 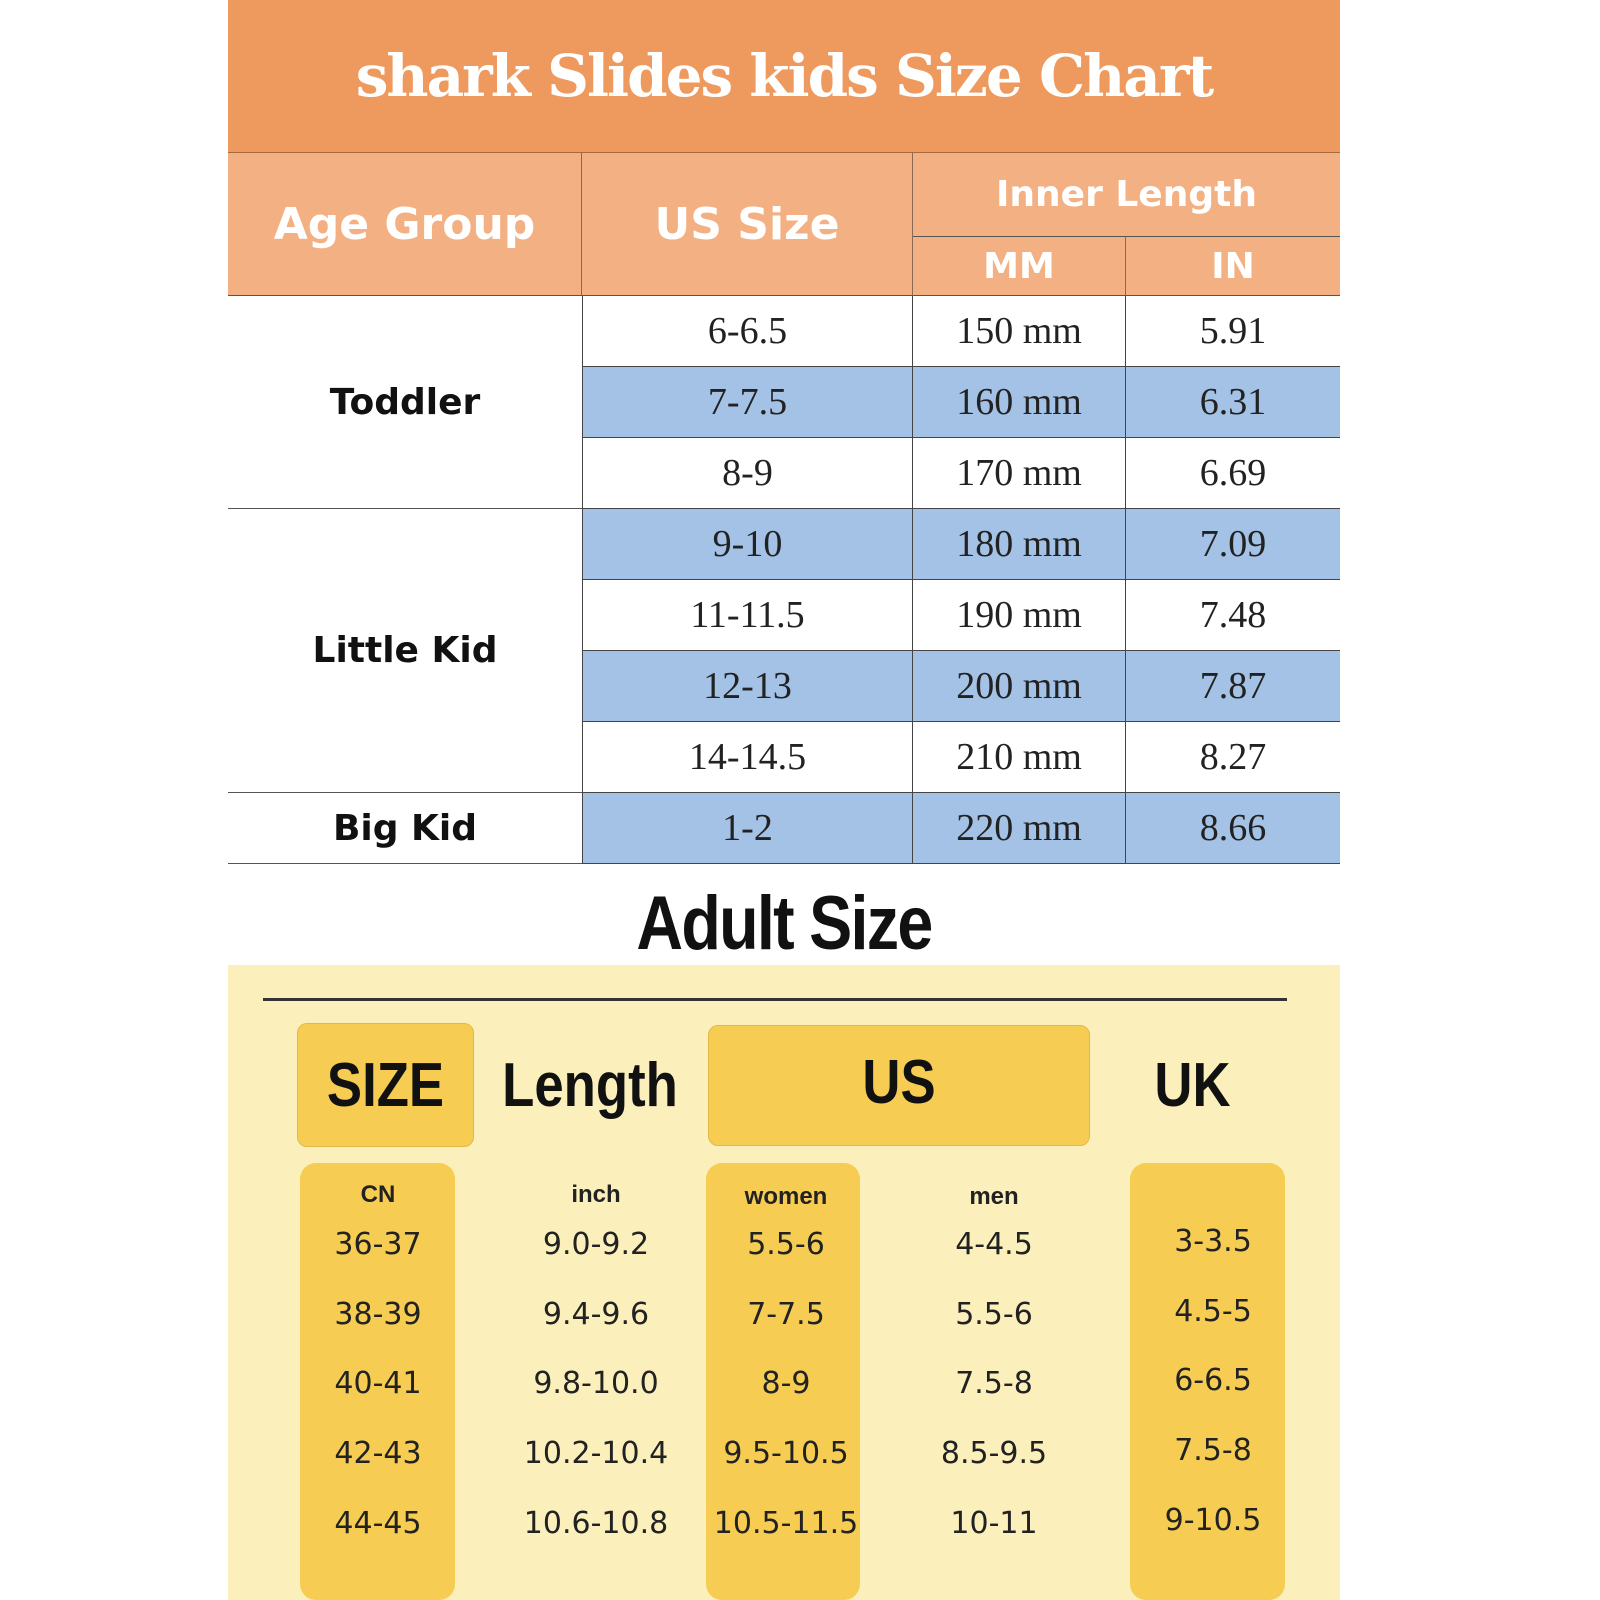 What do you see at coordinates (1213, 1450) in the screenshot?
I see `adult-cell-uk: 7.5-8` at bounding box center [1213, 1450].